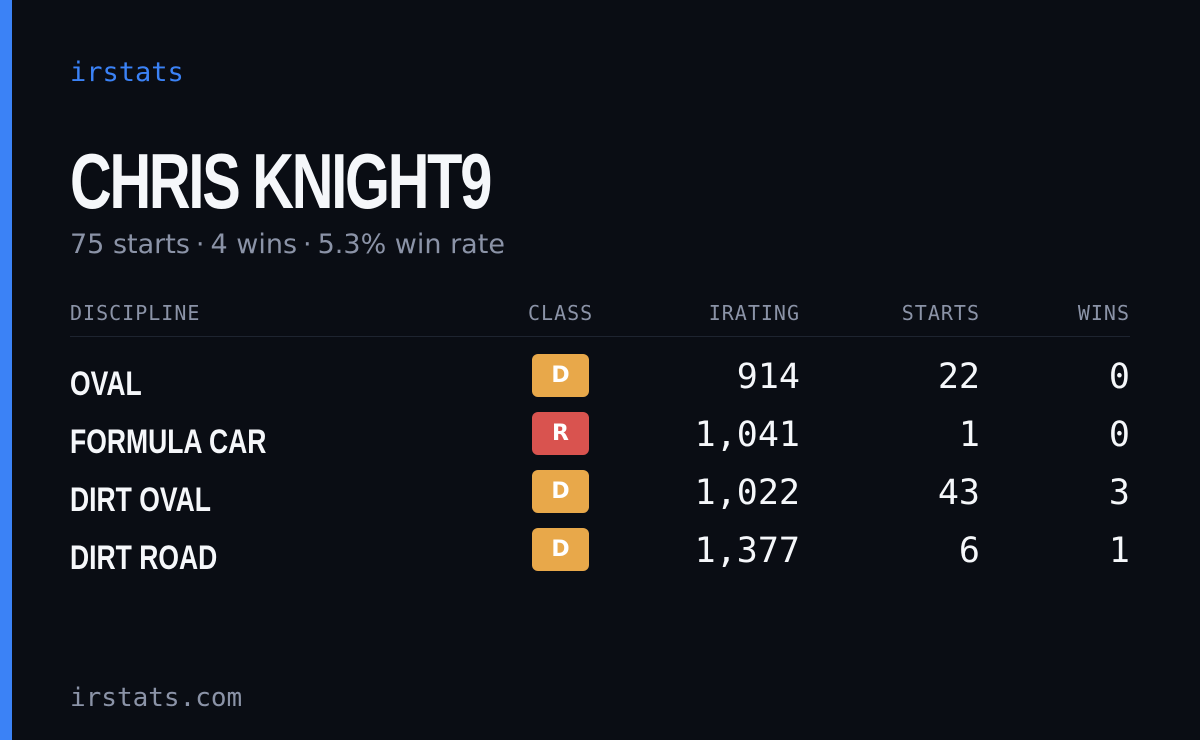 The height and width of the screenshot is (740, 1200). I want to click on irating-value: 914, so click(768, 377).